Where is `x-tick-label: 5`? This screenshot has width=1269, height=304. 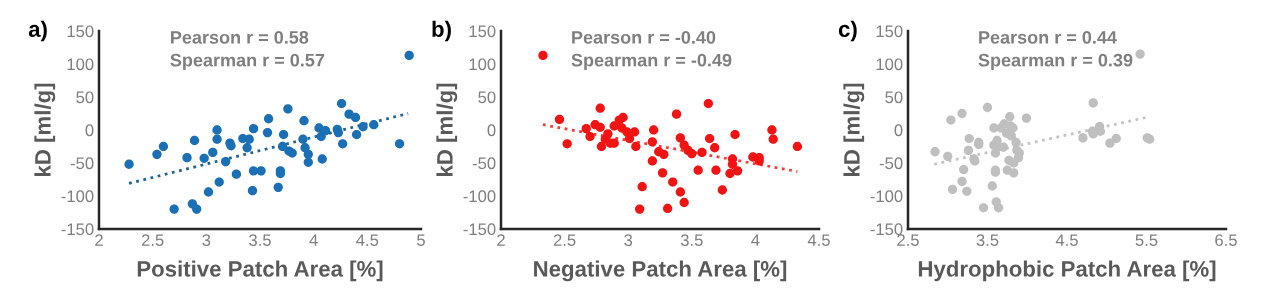
x-tick-label: 5 is located at coordinates (421, 240).